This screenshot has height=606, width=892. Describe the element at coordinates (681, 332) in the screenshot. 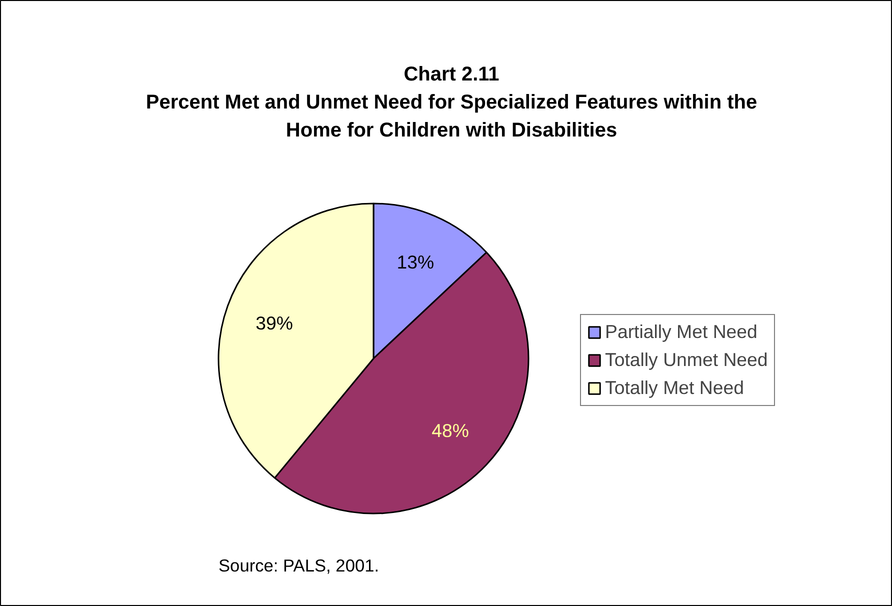

I see `legend-label: Partially Met Need` at that location.